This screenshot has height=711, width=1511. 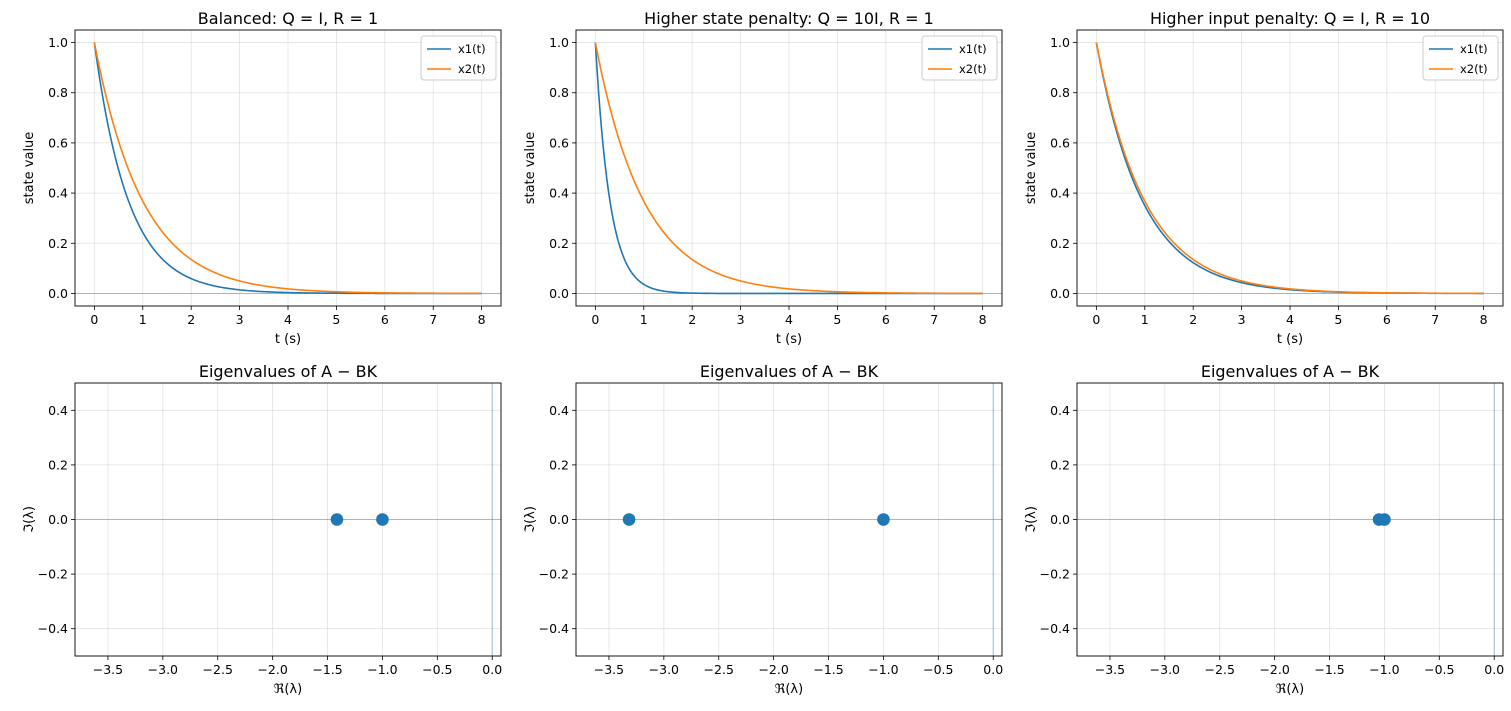 I want to click on x-tick-label: −0.5, so click(x=938, y=669).